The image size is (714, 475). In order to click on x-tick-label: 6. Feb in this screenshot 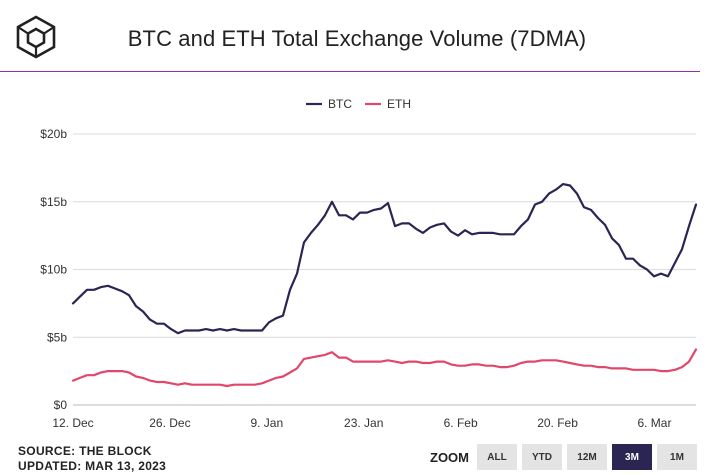, I will do `click(461, 423)`.